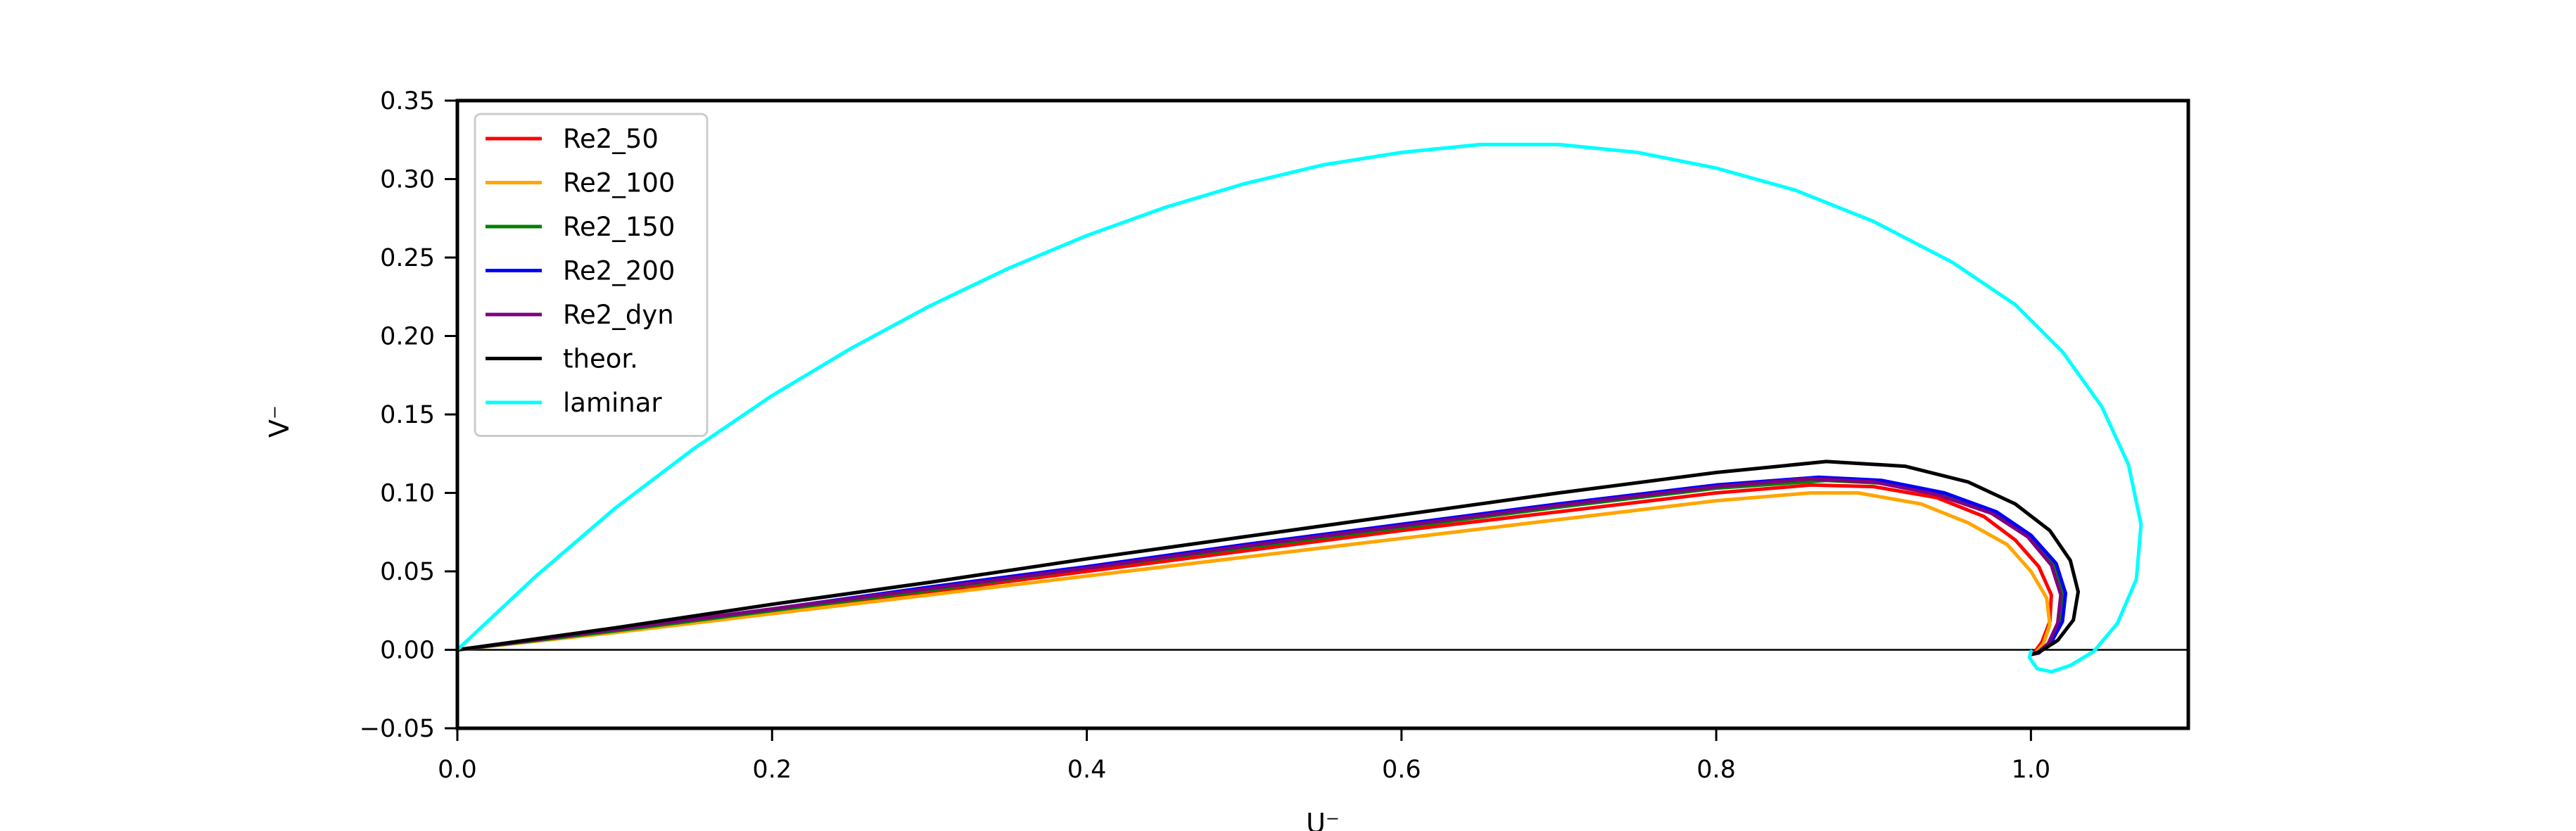 The image size is (2576, 831). Describe the element at coordinates (279, 421) in the screenshot. I see `y-axis-title: V⁻` at that location.